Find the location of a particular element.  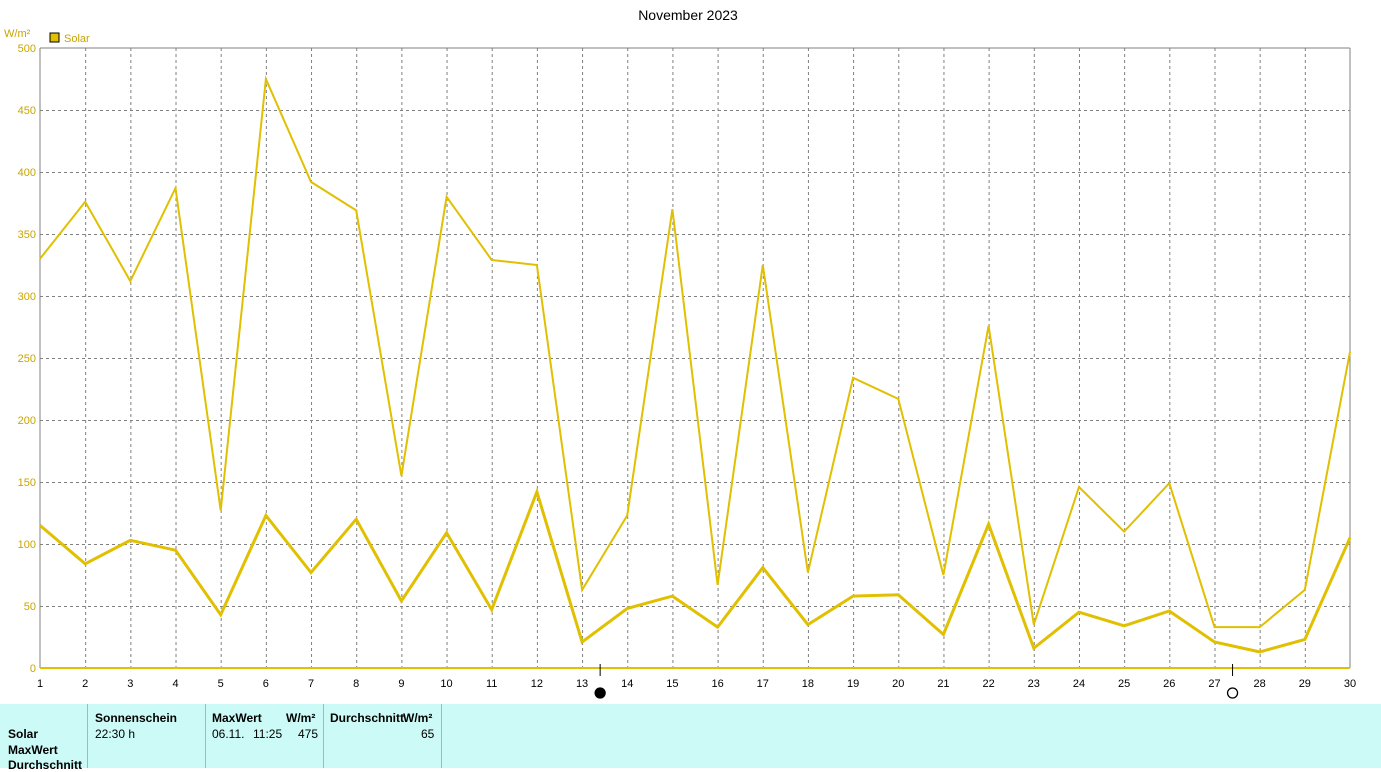

avg-header: Durchschnitt is located at coordinates (367, 718).